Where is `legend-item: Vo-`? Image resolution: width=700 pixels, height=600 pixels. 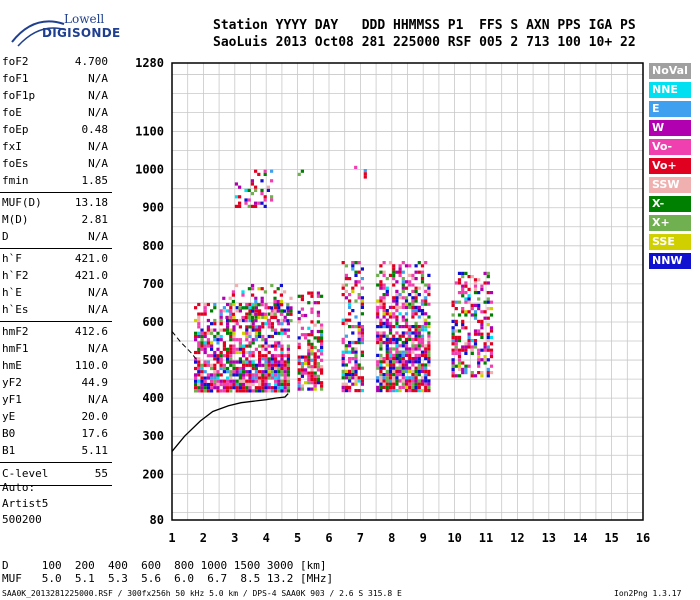 legend-item: Vo- is located at coordinates (670, 147).